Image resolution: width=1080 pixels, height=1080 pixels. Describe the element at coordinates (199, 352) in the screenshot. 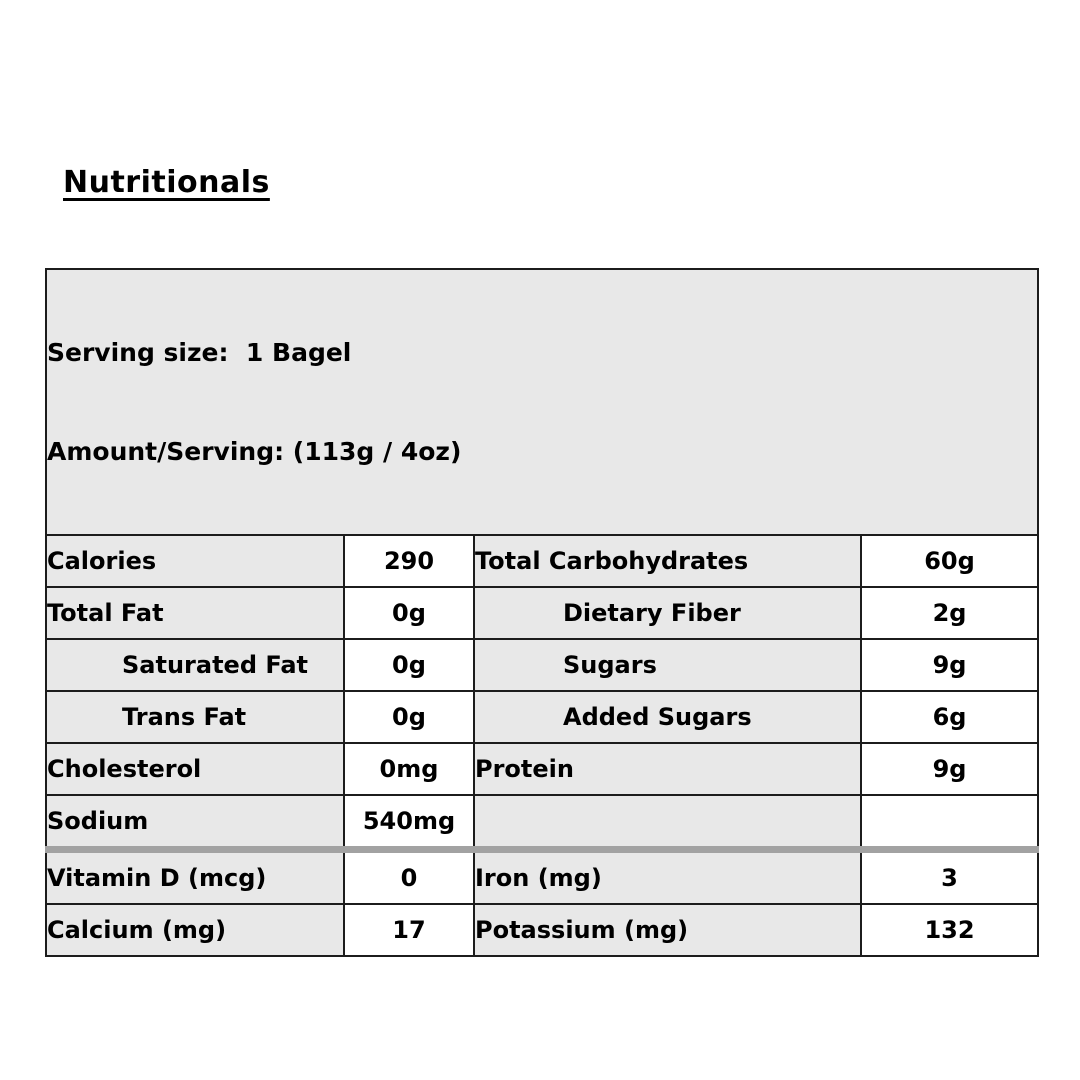

I see `serving-size-line: Serving size: 1 Bagel` at that location.